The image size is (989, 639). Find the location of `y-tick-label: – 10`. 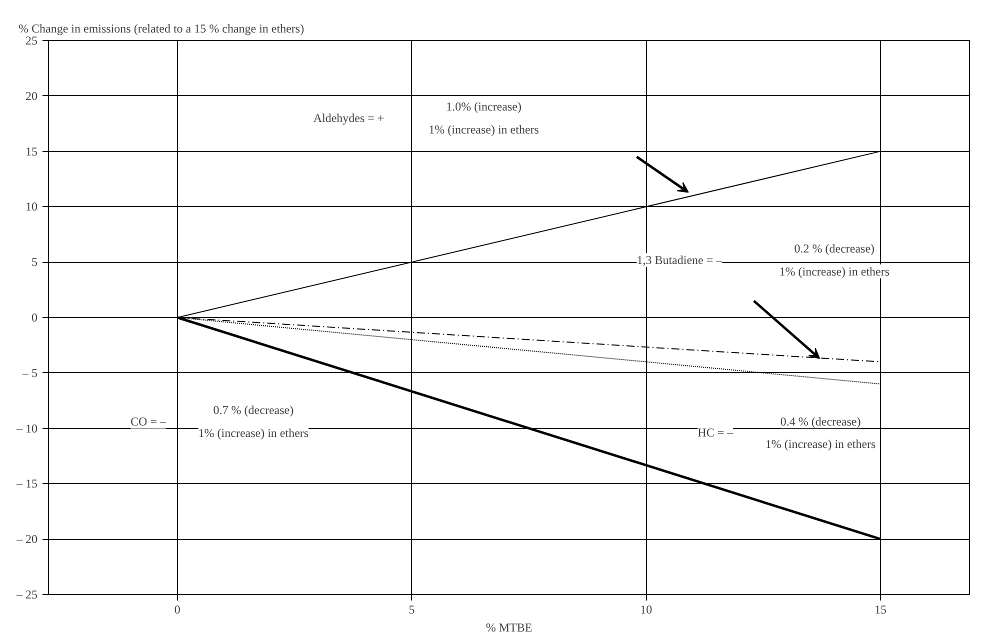

y-tick-label: – 10 is located at coordinates (27, 428).